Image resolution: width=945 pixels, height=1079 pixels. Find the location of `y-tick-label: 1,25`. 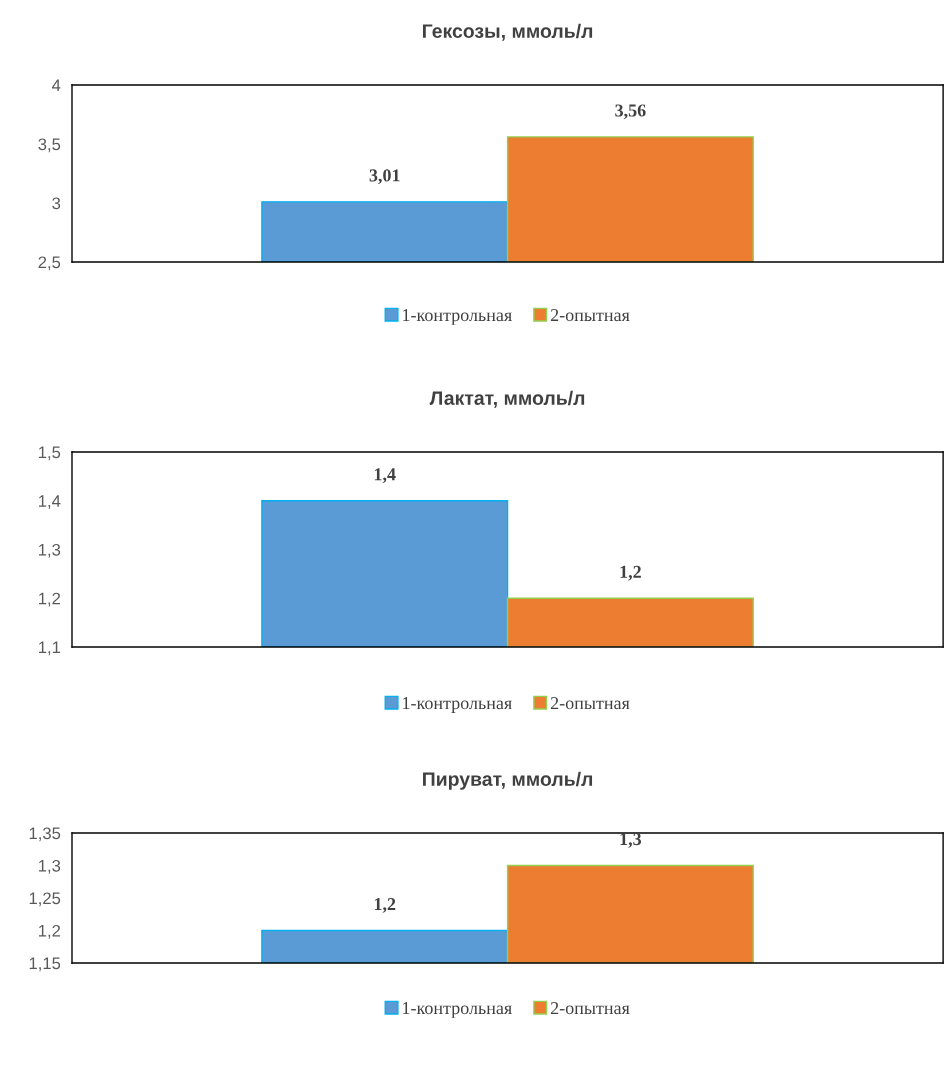

y-tick-label: 1,25 is located at coordinates (45, 899).